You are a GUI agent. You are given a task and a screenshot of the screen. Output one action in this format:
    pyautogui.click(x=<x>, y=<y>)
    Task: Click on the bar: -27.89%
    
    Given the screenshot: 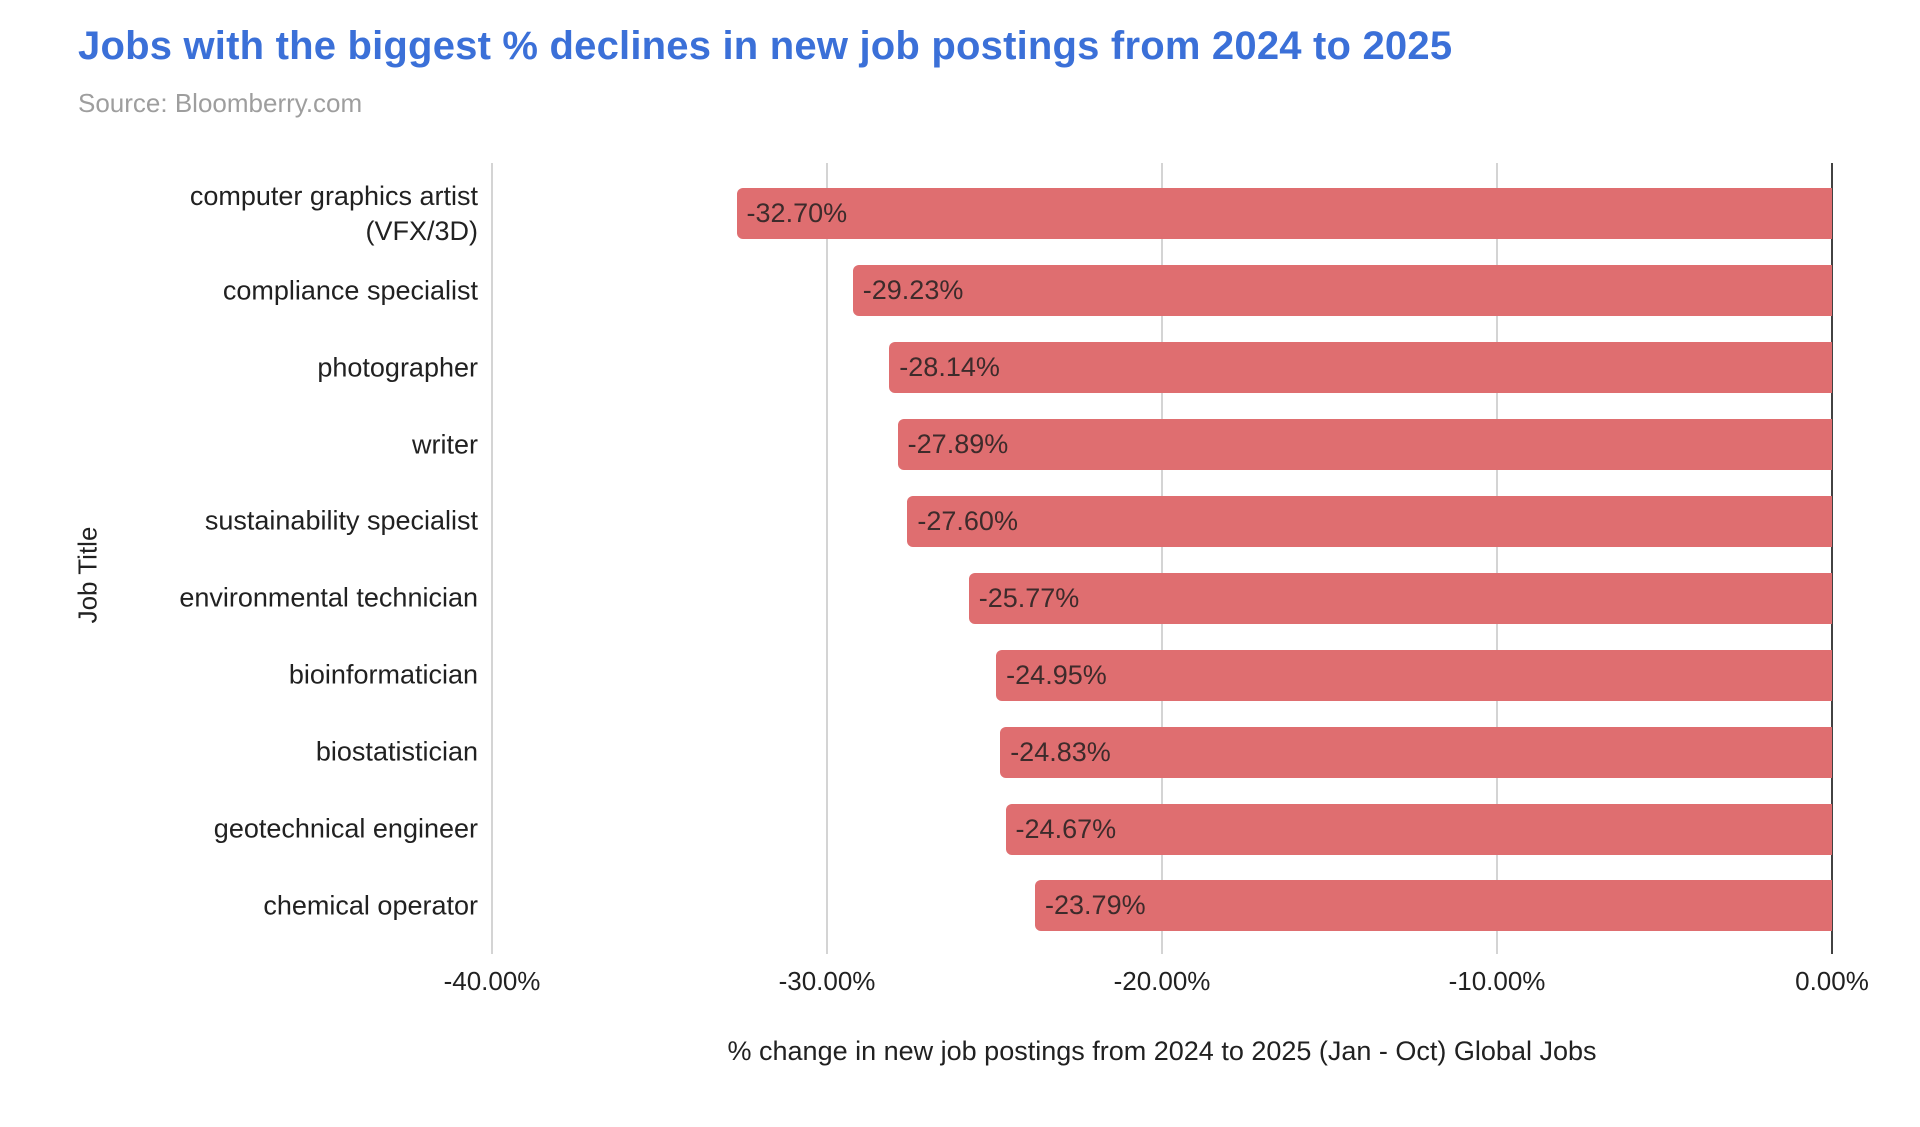 What is the action you would take?
    pyautogui.click(x=1364, y=444)
    